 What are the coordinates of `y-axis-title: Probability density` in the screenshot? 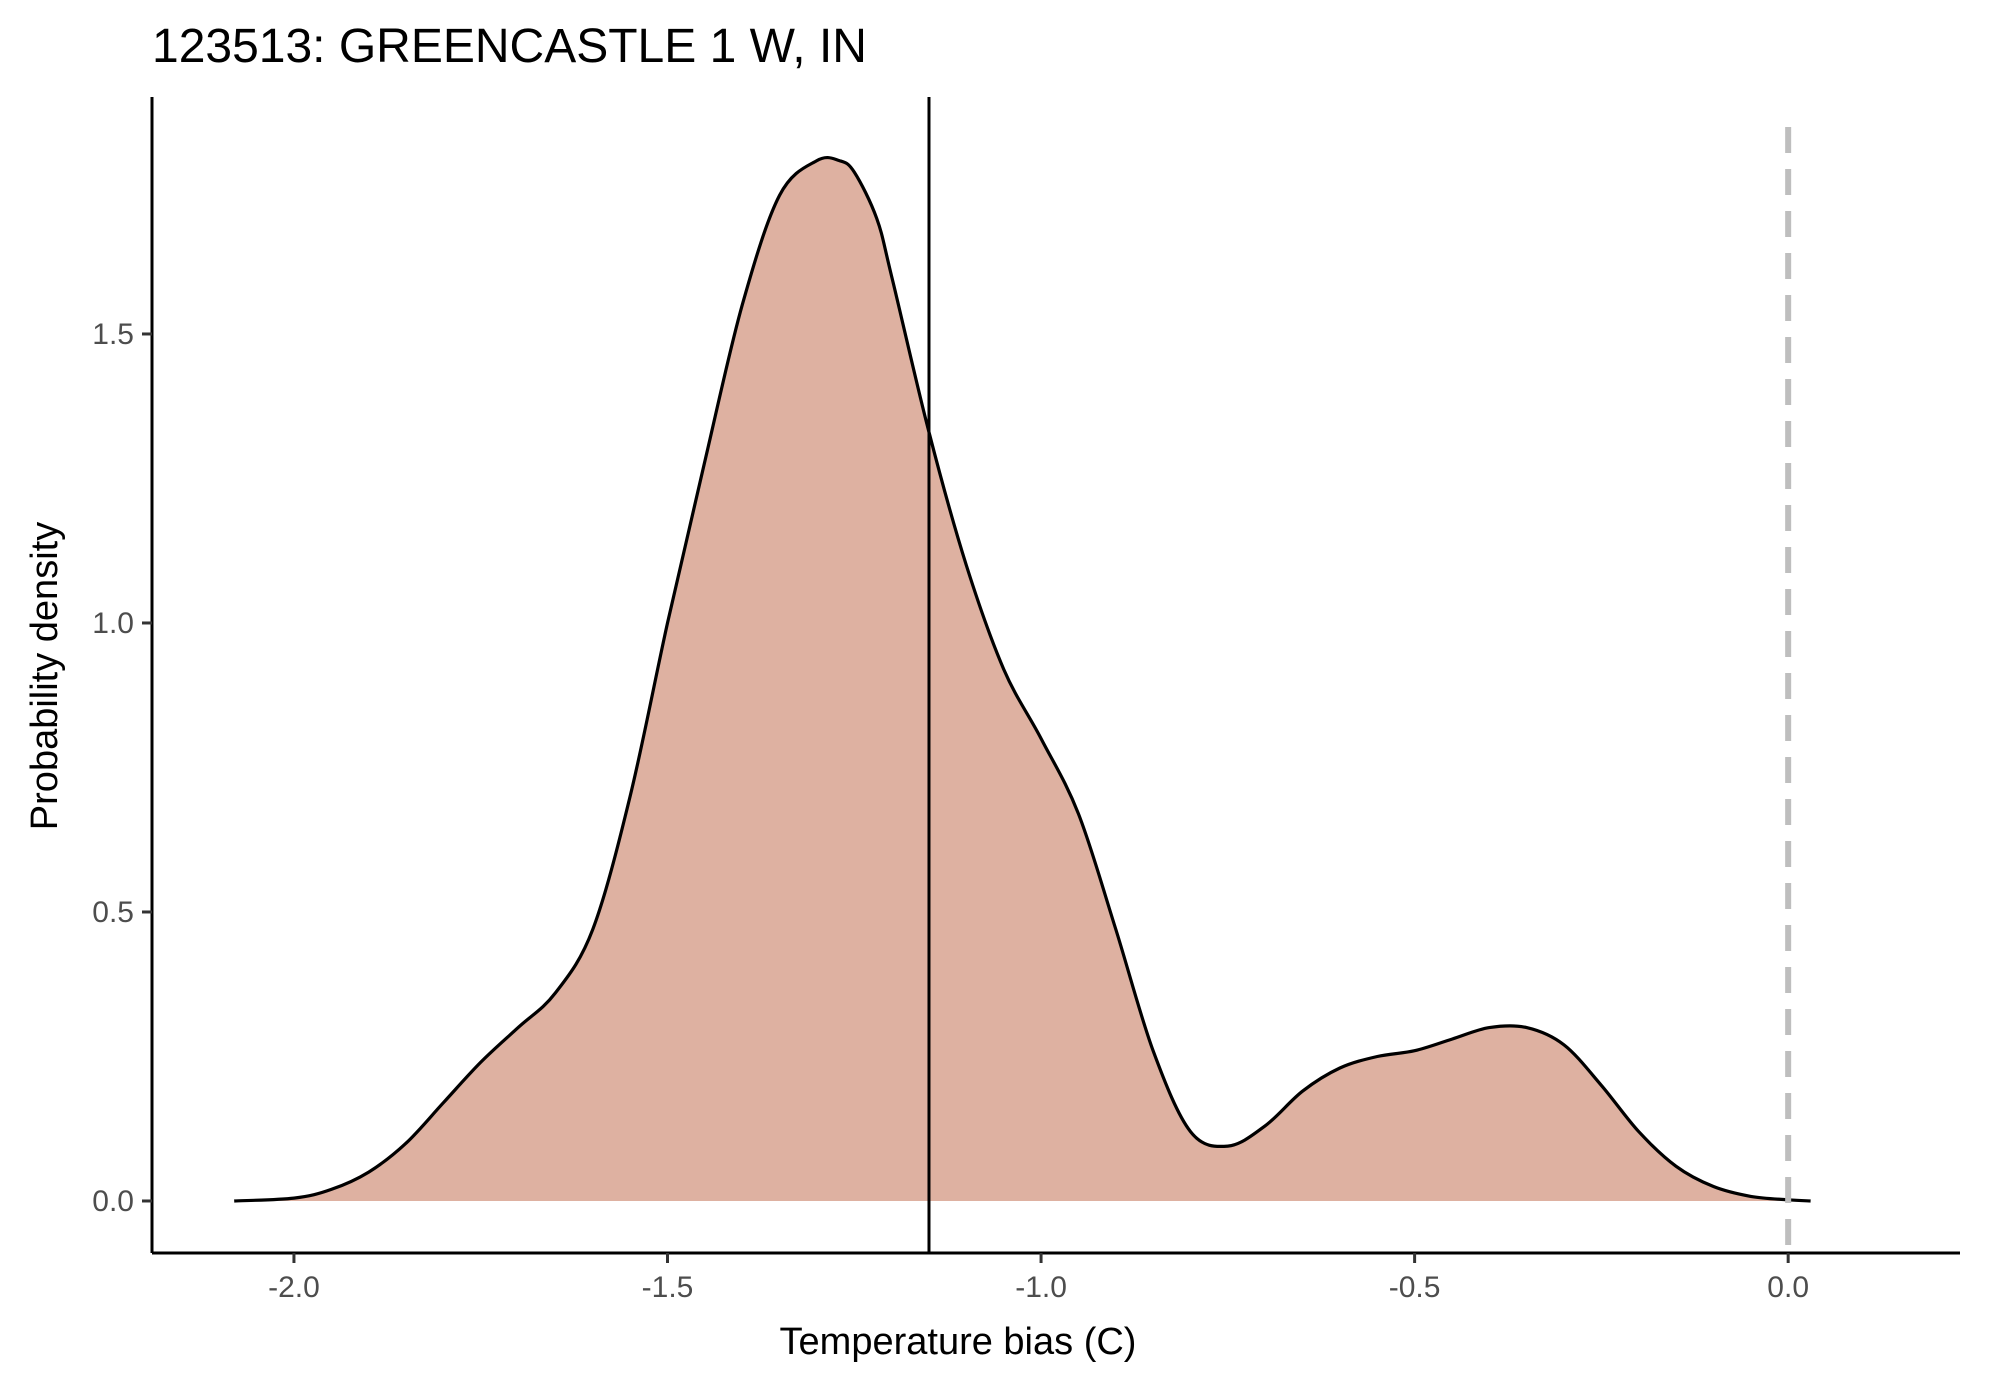 It's located at (45, 676).